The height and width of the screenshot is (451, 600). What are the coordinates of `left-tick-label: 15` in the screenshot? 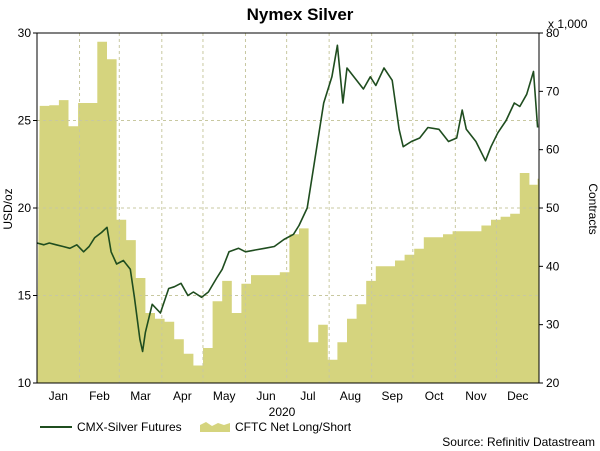 It's located at (25, 296).